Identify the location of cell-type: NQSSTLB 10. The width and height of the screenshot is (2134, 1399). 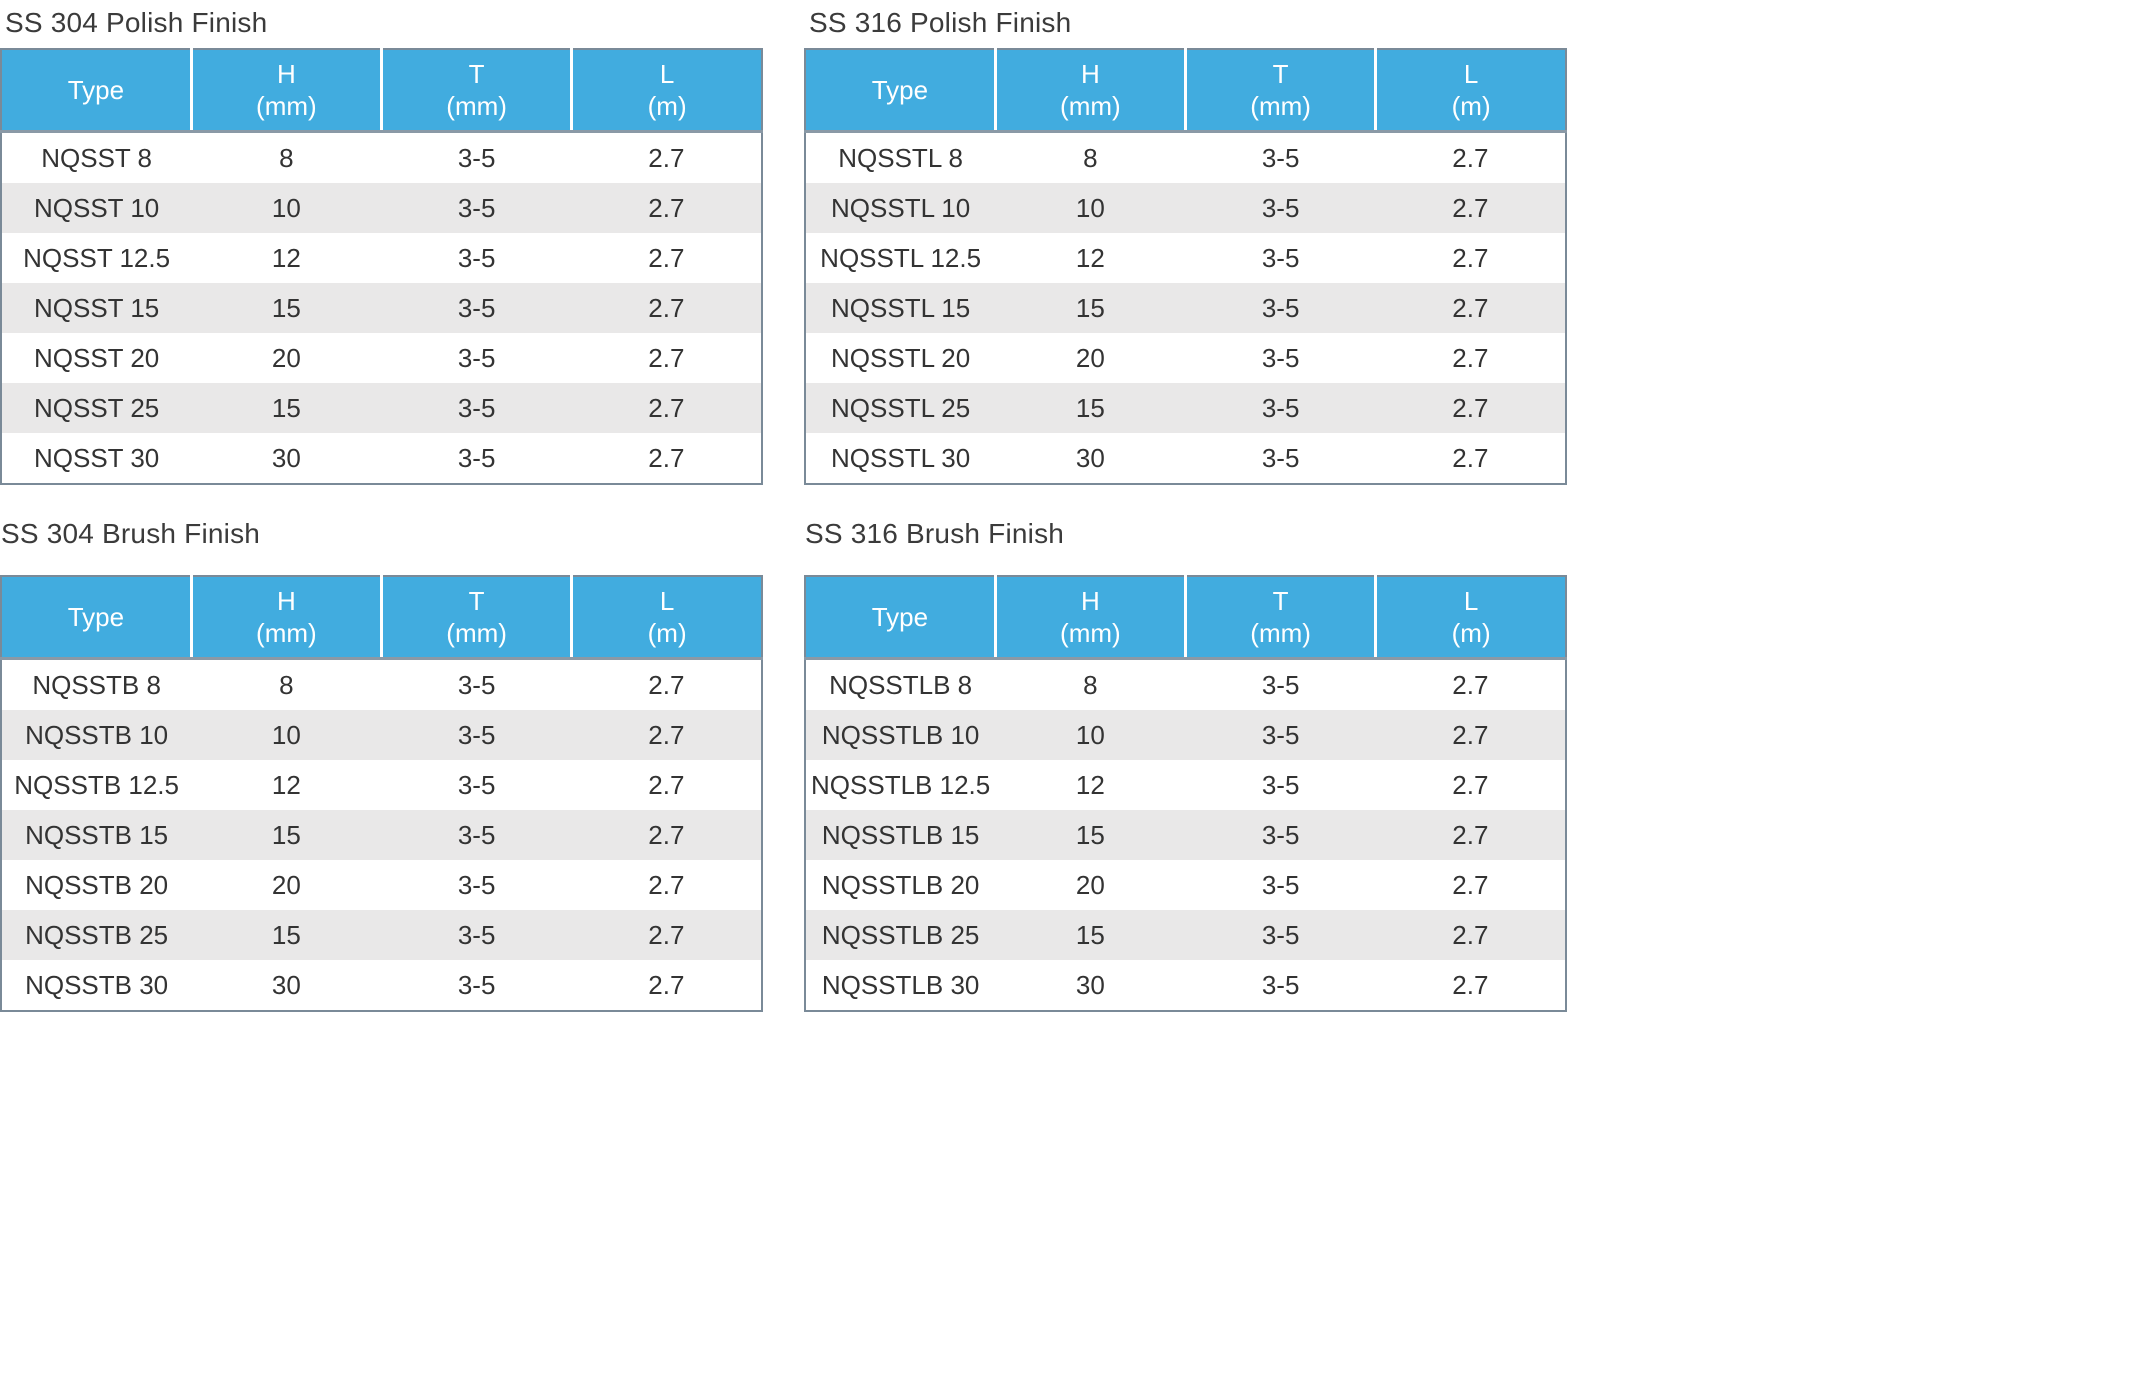
(900, 735).